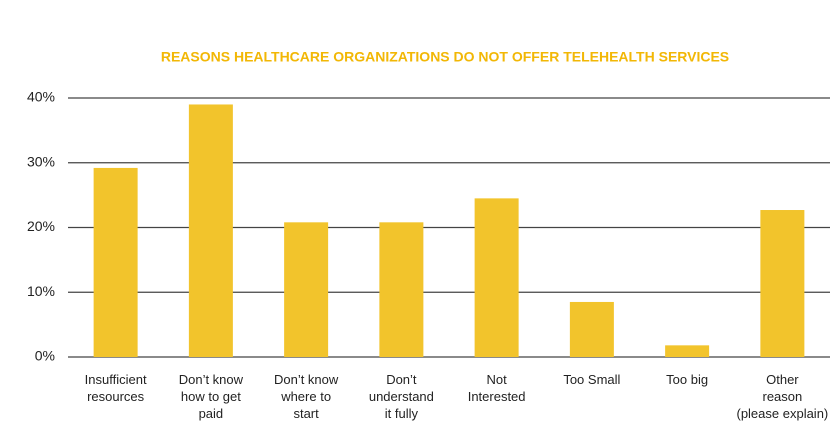 The height and width of the screenshot is (440, 840). Describe the element at coordinates (401, 396) in the screenshot. I see `x-tick-label: Don’t understand it fully` at that location.